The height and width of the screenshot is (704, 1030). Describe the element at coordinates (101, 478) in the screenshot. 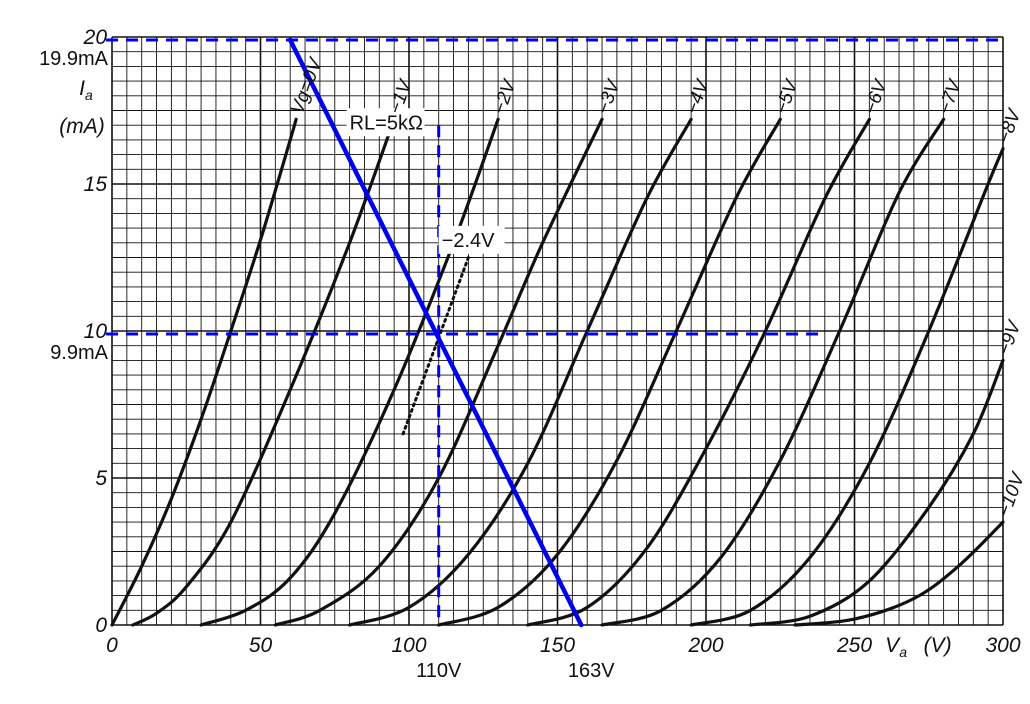

I see `y-tick-label: 5` at that location.